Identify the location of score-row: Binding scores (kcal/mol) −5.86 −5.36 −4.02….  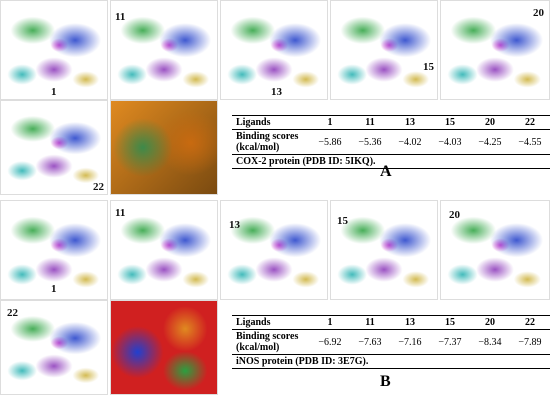
(391, 142).